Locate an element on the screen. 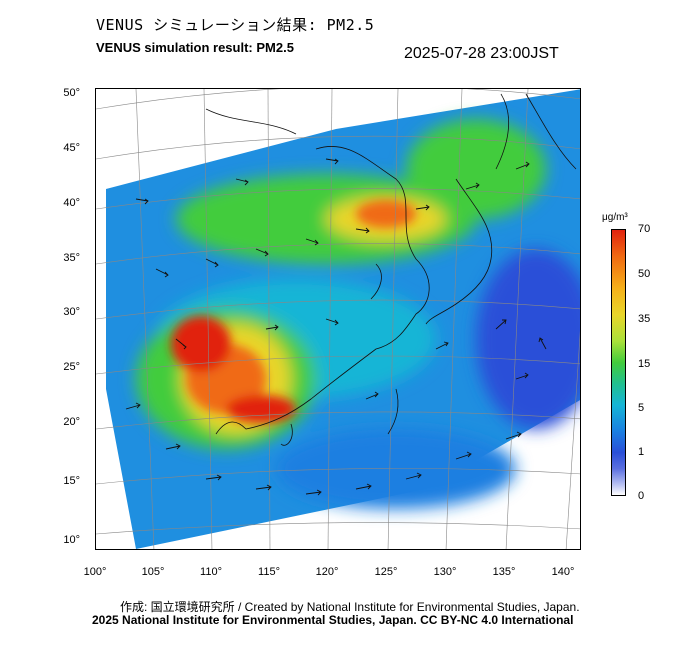 The width and height of the screenshot is (700, 649). colorbar-unit: μg/m³ is located at coordinates (615, 217).